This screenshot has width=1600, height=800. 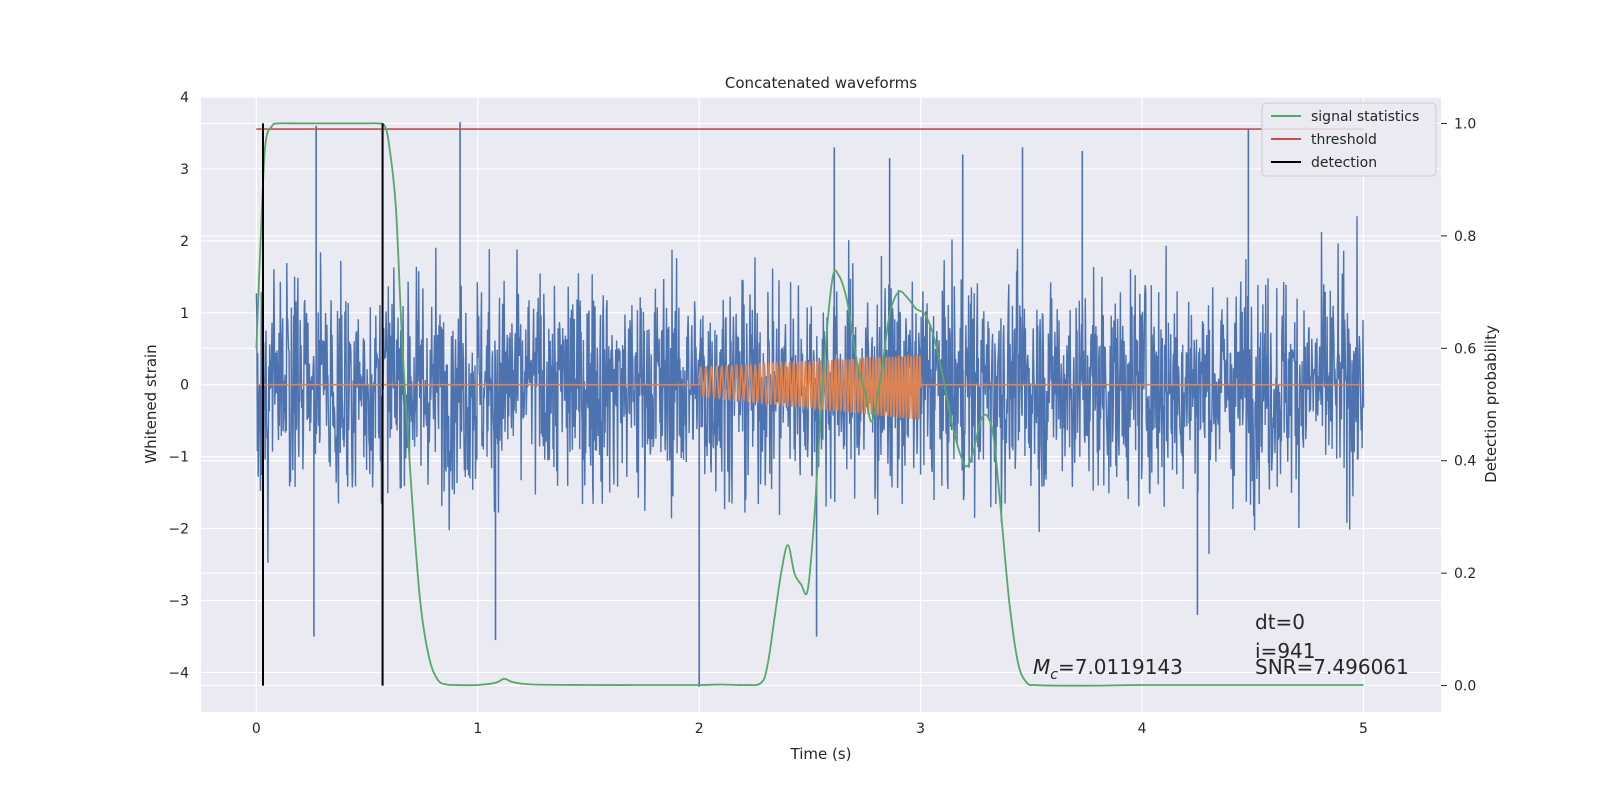 What do you see at coordinates (699, 729) in the screenshot?
I see `x-tick-label: 2` at bounding box center [699, 729].